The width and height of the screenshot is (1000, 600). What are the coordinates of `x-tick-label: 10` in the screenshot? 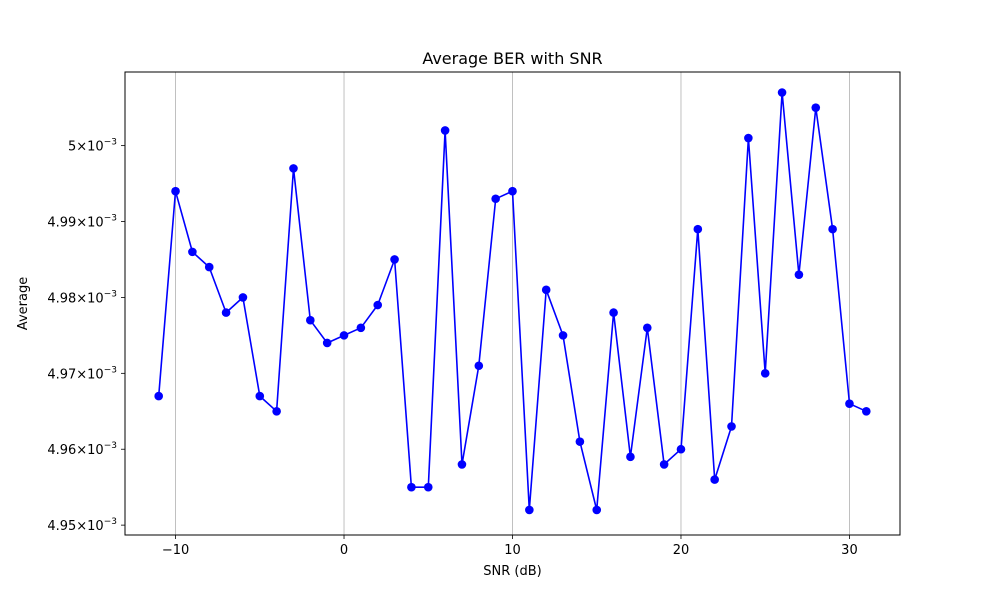 It's located at (512, 550).